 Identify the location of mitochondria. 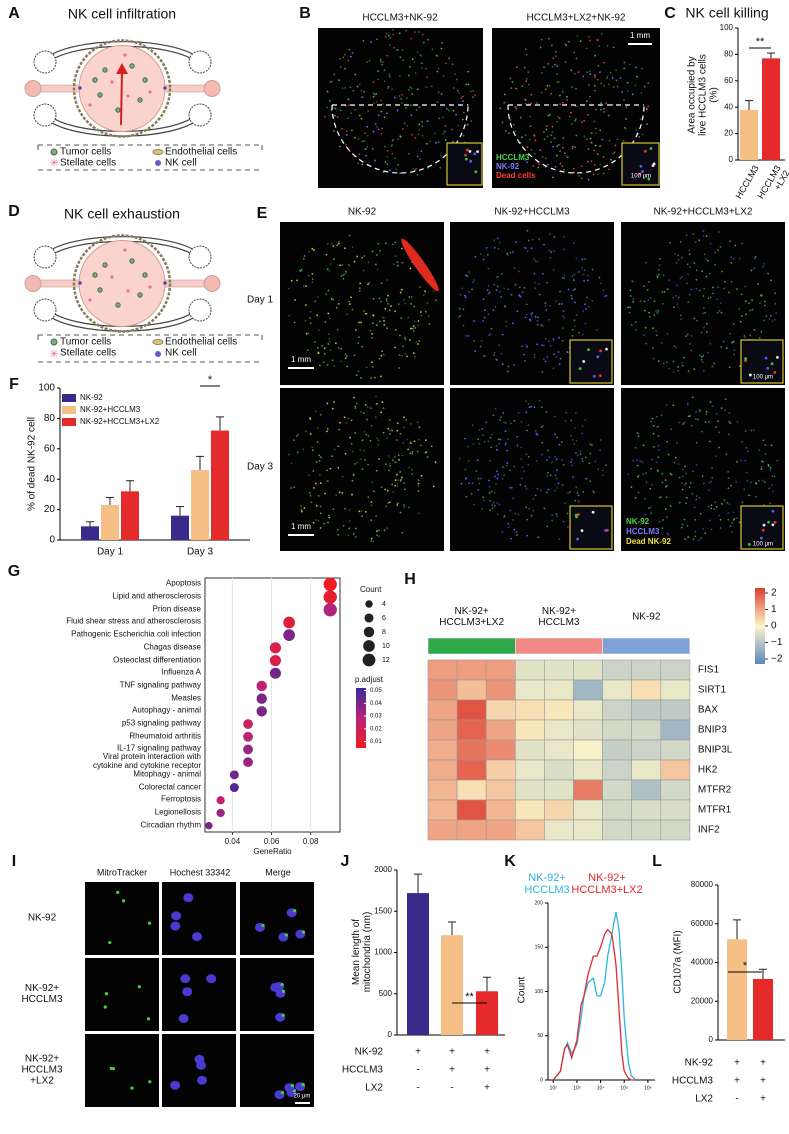
(282, 984).